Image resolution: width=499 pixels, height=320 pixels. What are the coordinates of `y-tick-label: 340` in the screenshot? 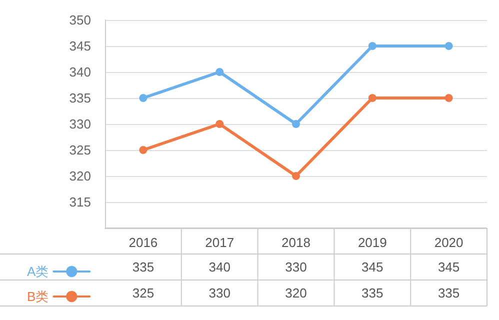 It's located at (80, 72).